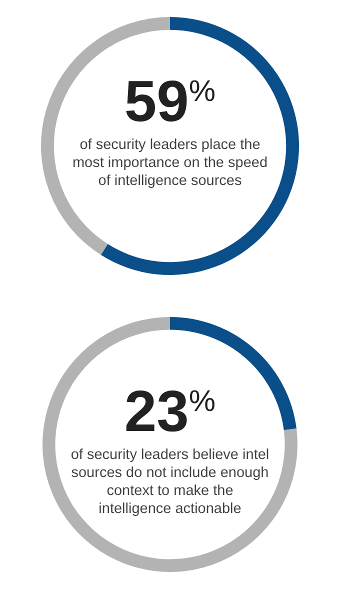  What do you see at coordinates (170, 101) in the screenshot?
I see `data-label: 59%` at bounding box center [170, 101].